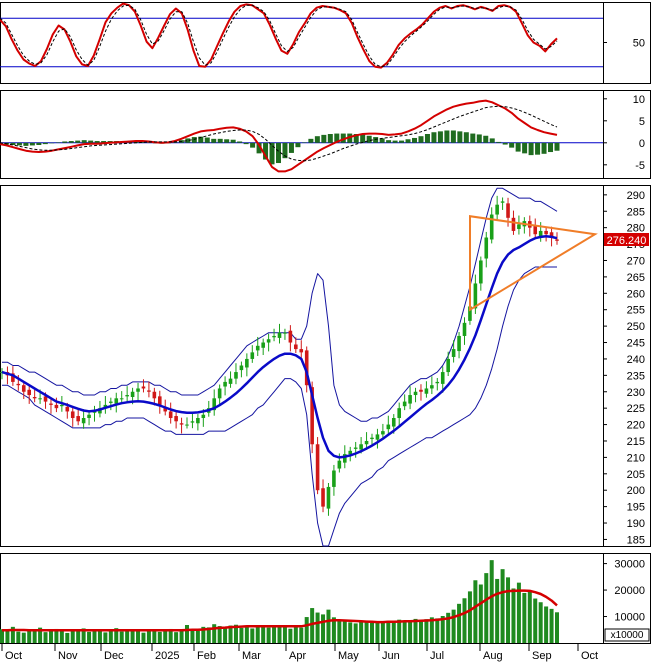 The width and height of the screenshot is (651, 667). Describe the element at coordinates (636, 442) in the screenshot. I see `price-tick-label-15: 215` at that location.